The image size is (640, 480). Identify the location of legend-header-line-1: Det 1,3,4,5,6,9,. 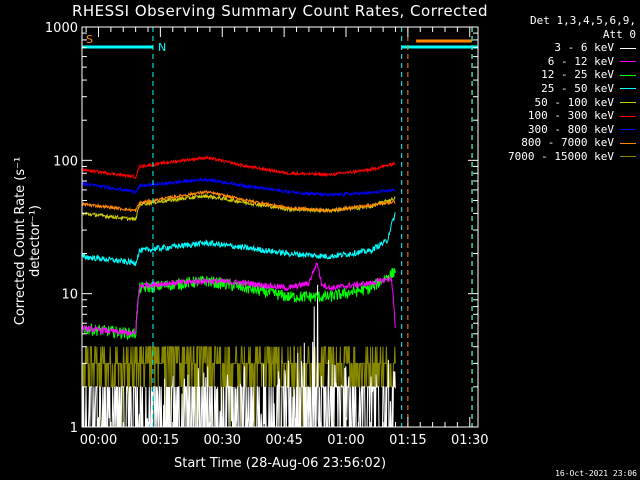
(583, 20).